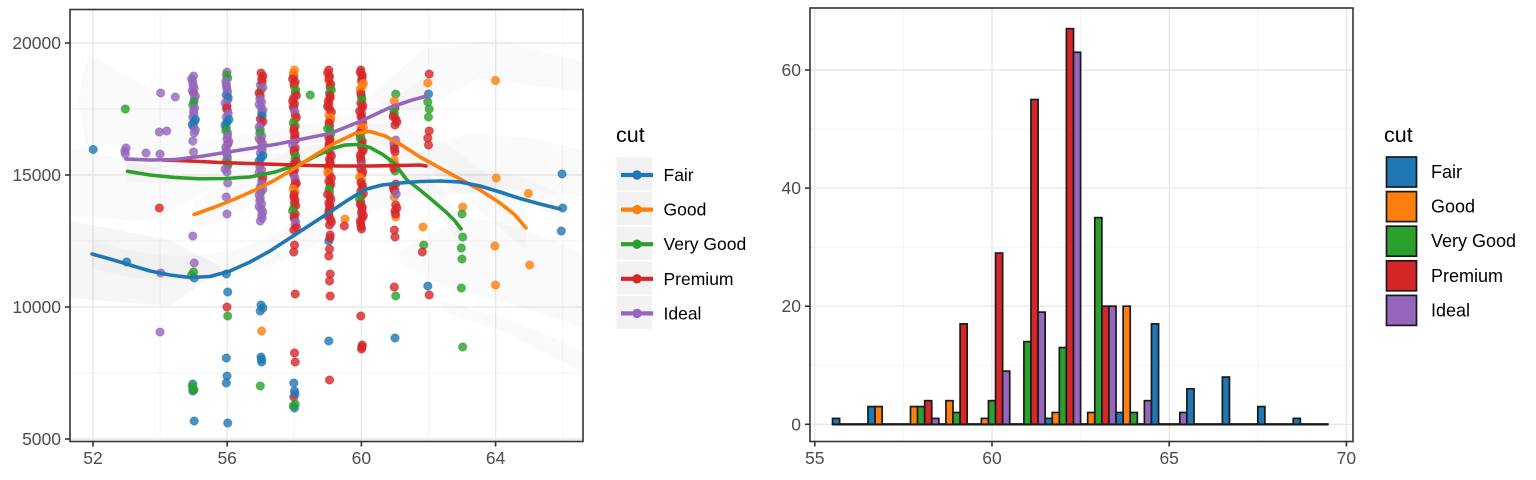 The height and width of the screenshot is (480, 1536). What do you see at coordinates (792, 188) in the screenshot?
I see `svg-text: 40` at bounding box center [792, 188].